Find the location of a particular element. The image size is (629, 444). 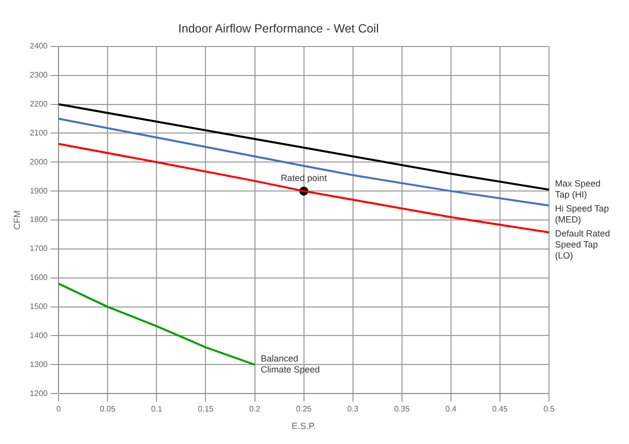

y-tick-label: 2100 is located at coordinates (39, 133).